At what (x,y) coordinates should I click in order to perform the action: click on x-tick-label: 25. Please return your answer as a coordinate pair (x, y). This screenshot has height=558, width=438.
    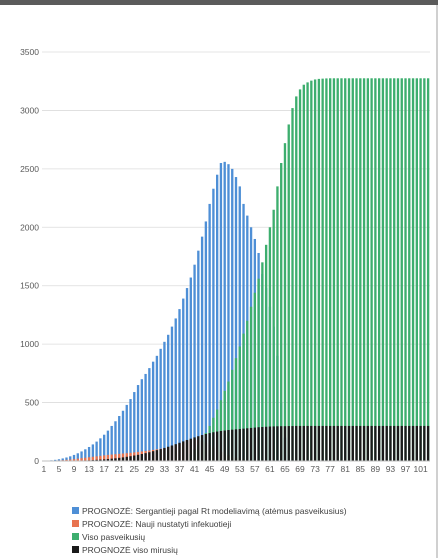
    Looking at the image, I should click on (135, 469).